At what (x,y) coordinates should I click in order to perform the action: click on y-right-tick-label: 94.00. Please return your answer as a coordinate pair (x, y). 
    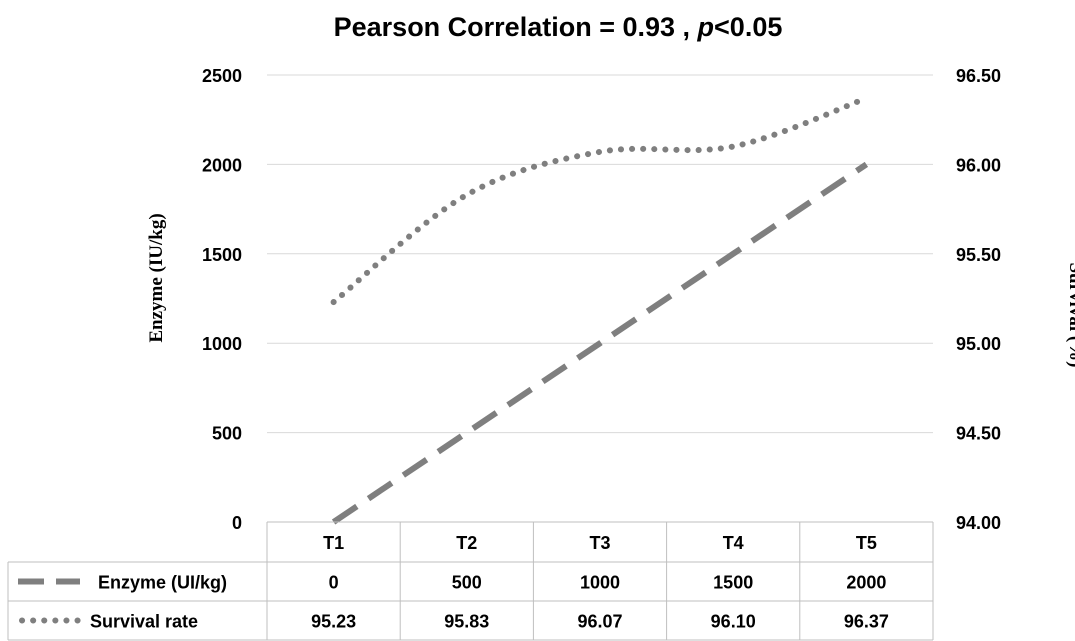
    Looking at the image, I should click on (978, 523).